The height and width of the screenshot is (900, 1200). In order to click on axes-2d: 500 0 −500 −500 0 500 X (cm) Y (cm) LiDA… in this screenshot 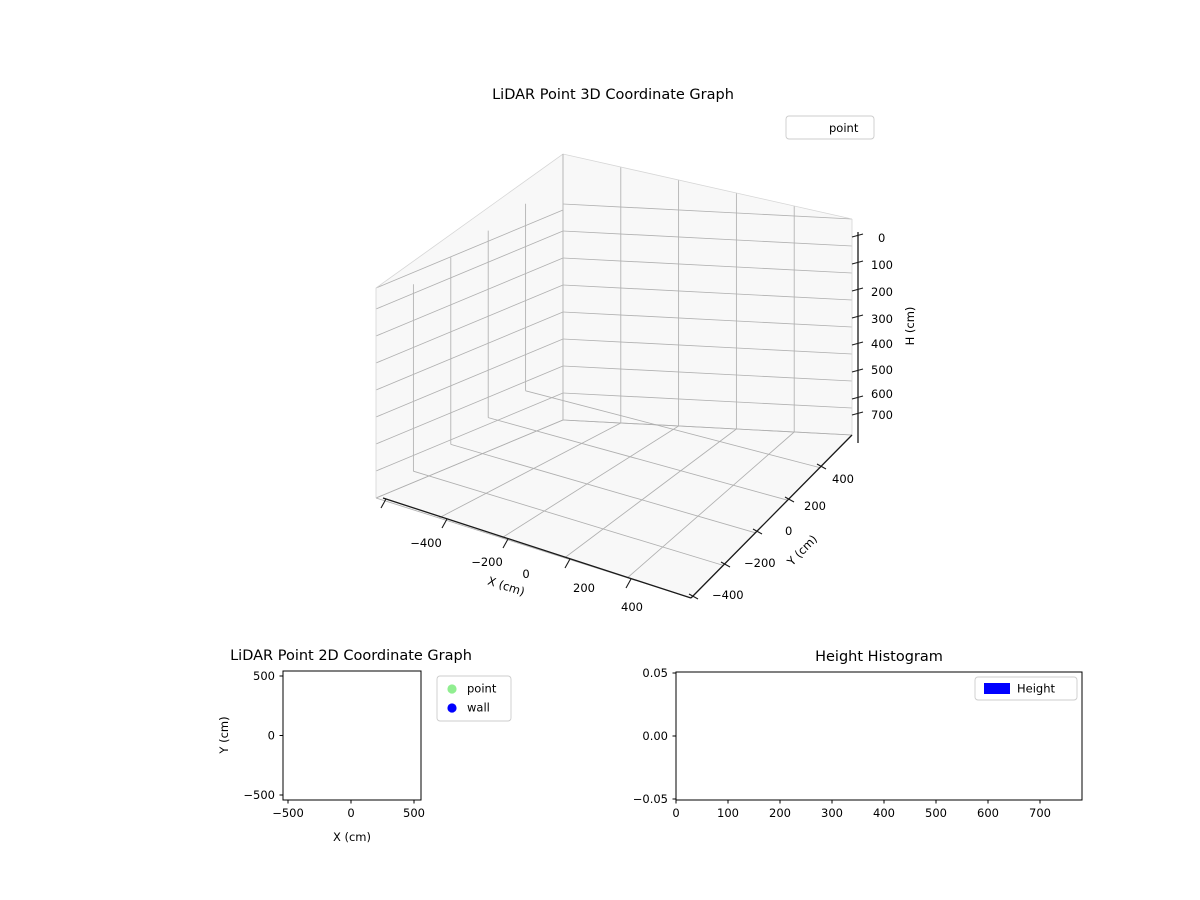, I will do `click(364, 746)`.